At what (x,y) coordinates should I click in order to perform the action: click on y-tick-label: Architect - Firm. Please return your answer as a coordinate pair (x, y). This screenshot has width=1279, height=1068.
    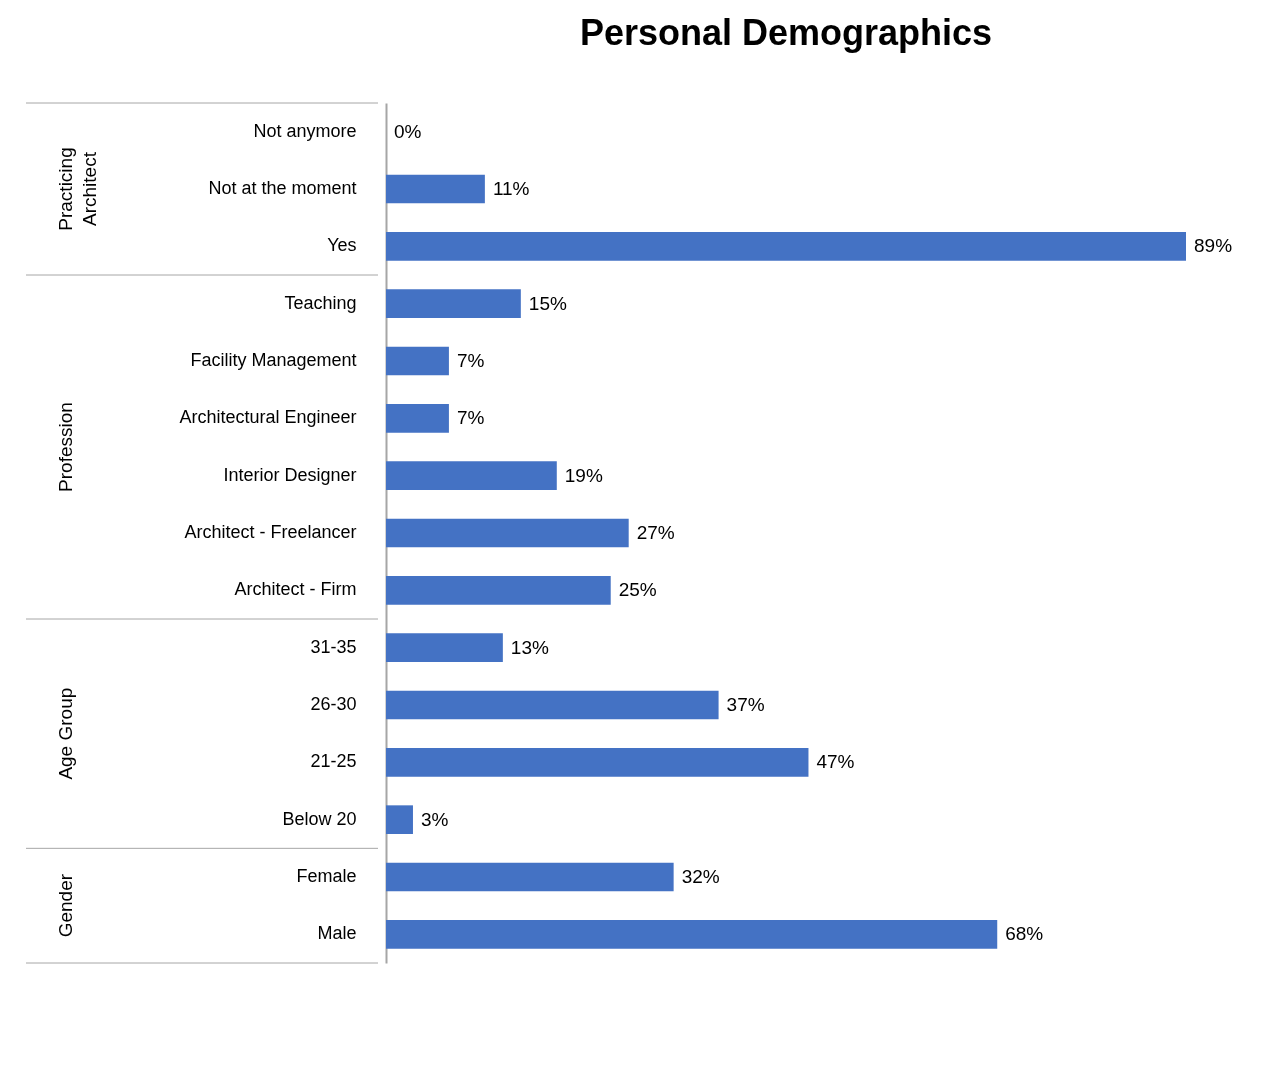
    Looking at the image, I should click on (295, 589).